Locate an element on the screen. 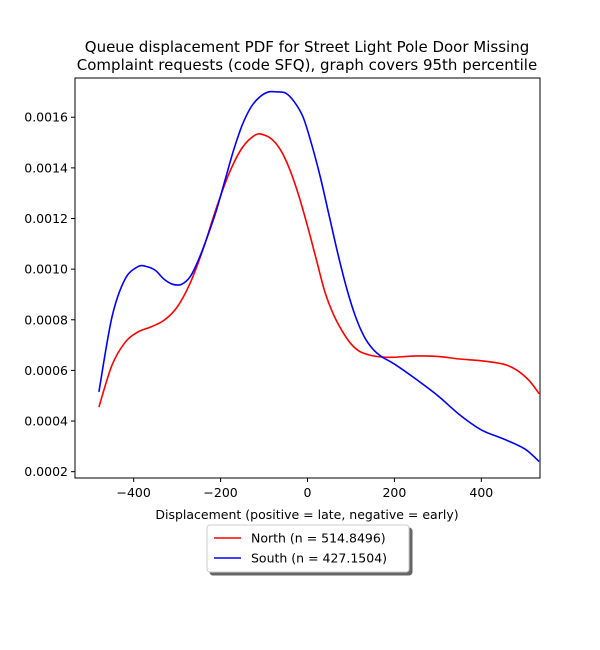 The height and width of the screenshot is (650, 600). y-tick-label: 0.0008 is located at coordinates (46, 319).